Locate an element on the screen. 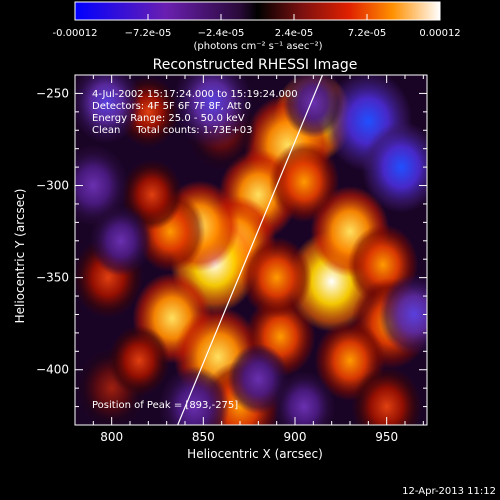 Image resolution: width=500 pixels, height=500 pixels. colorbar-tick-label: 7.2e-05 is located at coordinates (367, 33).